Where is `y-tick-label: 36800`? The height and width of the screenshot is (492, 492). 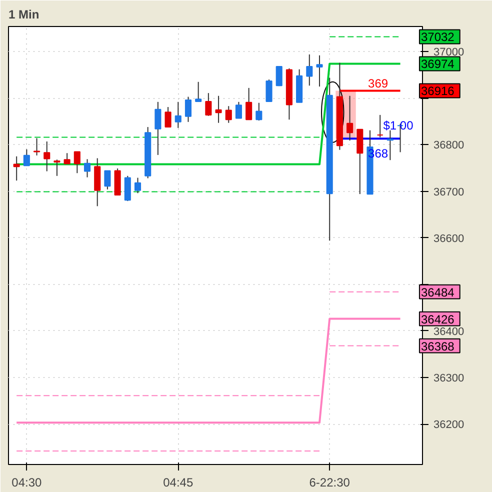 y-tick-label: 36800 is located at coordinates (449, 146).